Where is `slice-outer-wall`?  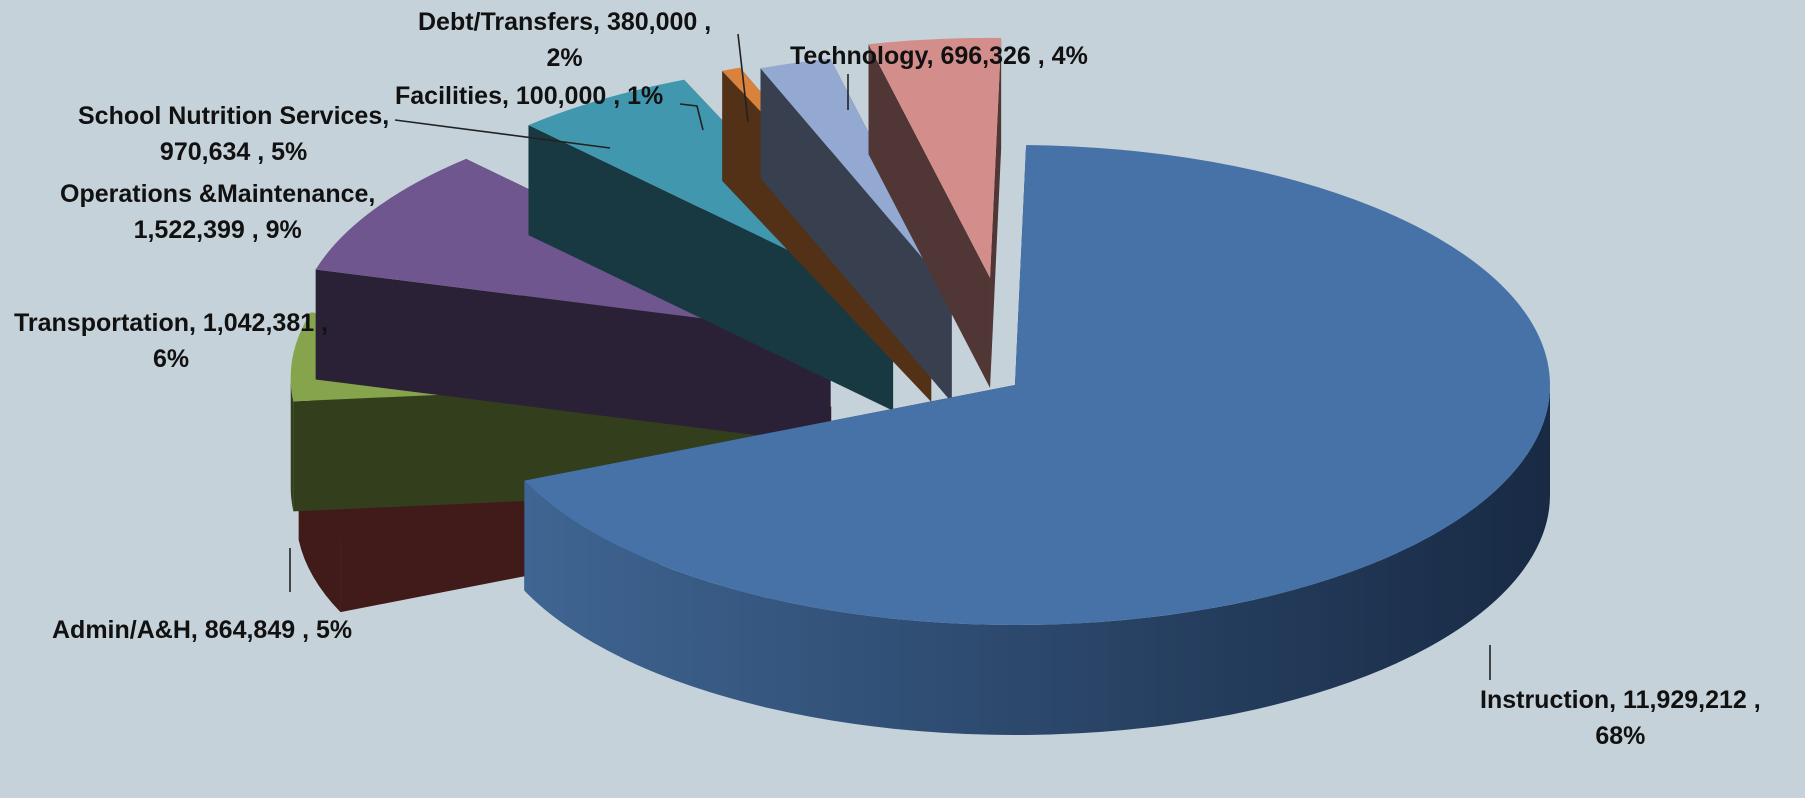
slice-outer-wall is located at coordinates (292, 444).